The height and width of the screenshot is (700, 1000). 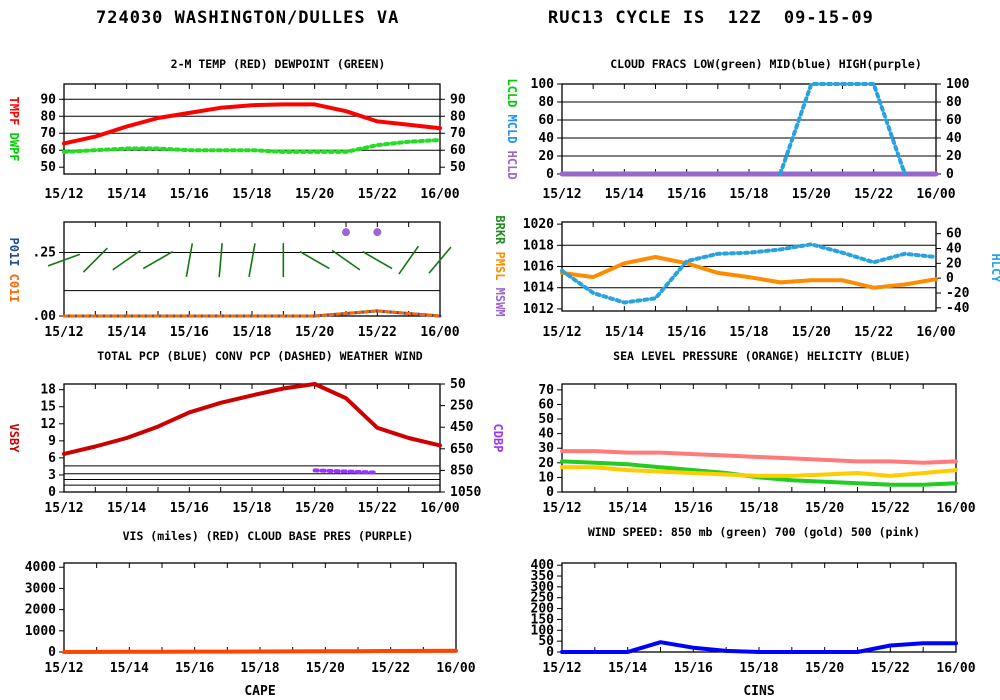 I want to click on y-tick-label: 2000, so click(x=40, y=610).